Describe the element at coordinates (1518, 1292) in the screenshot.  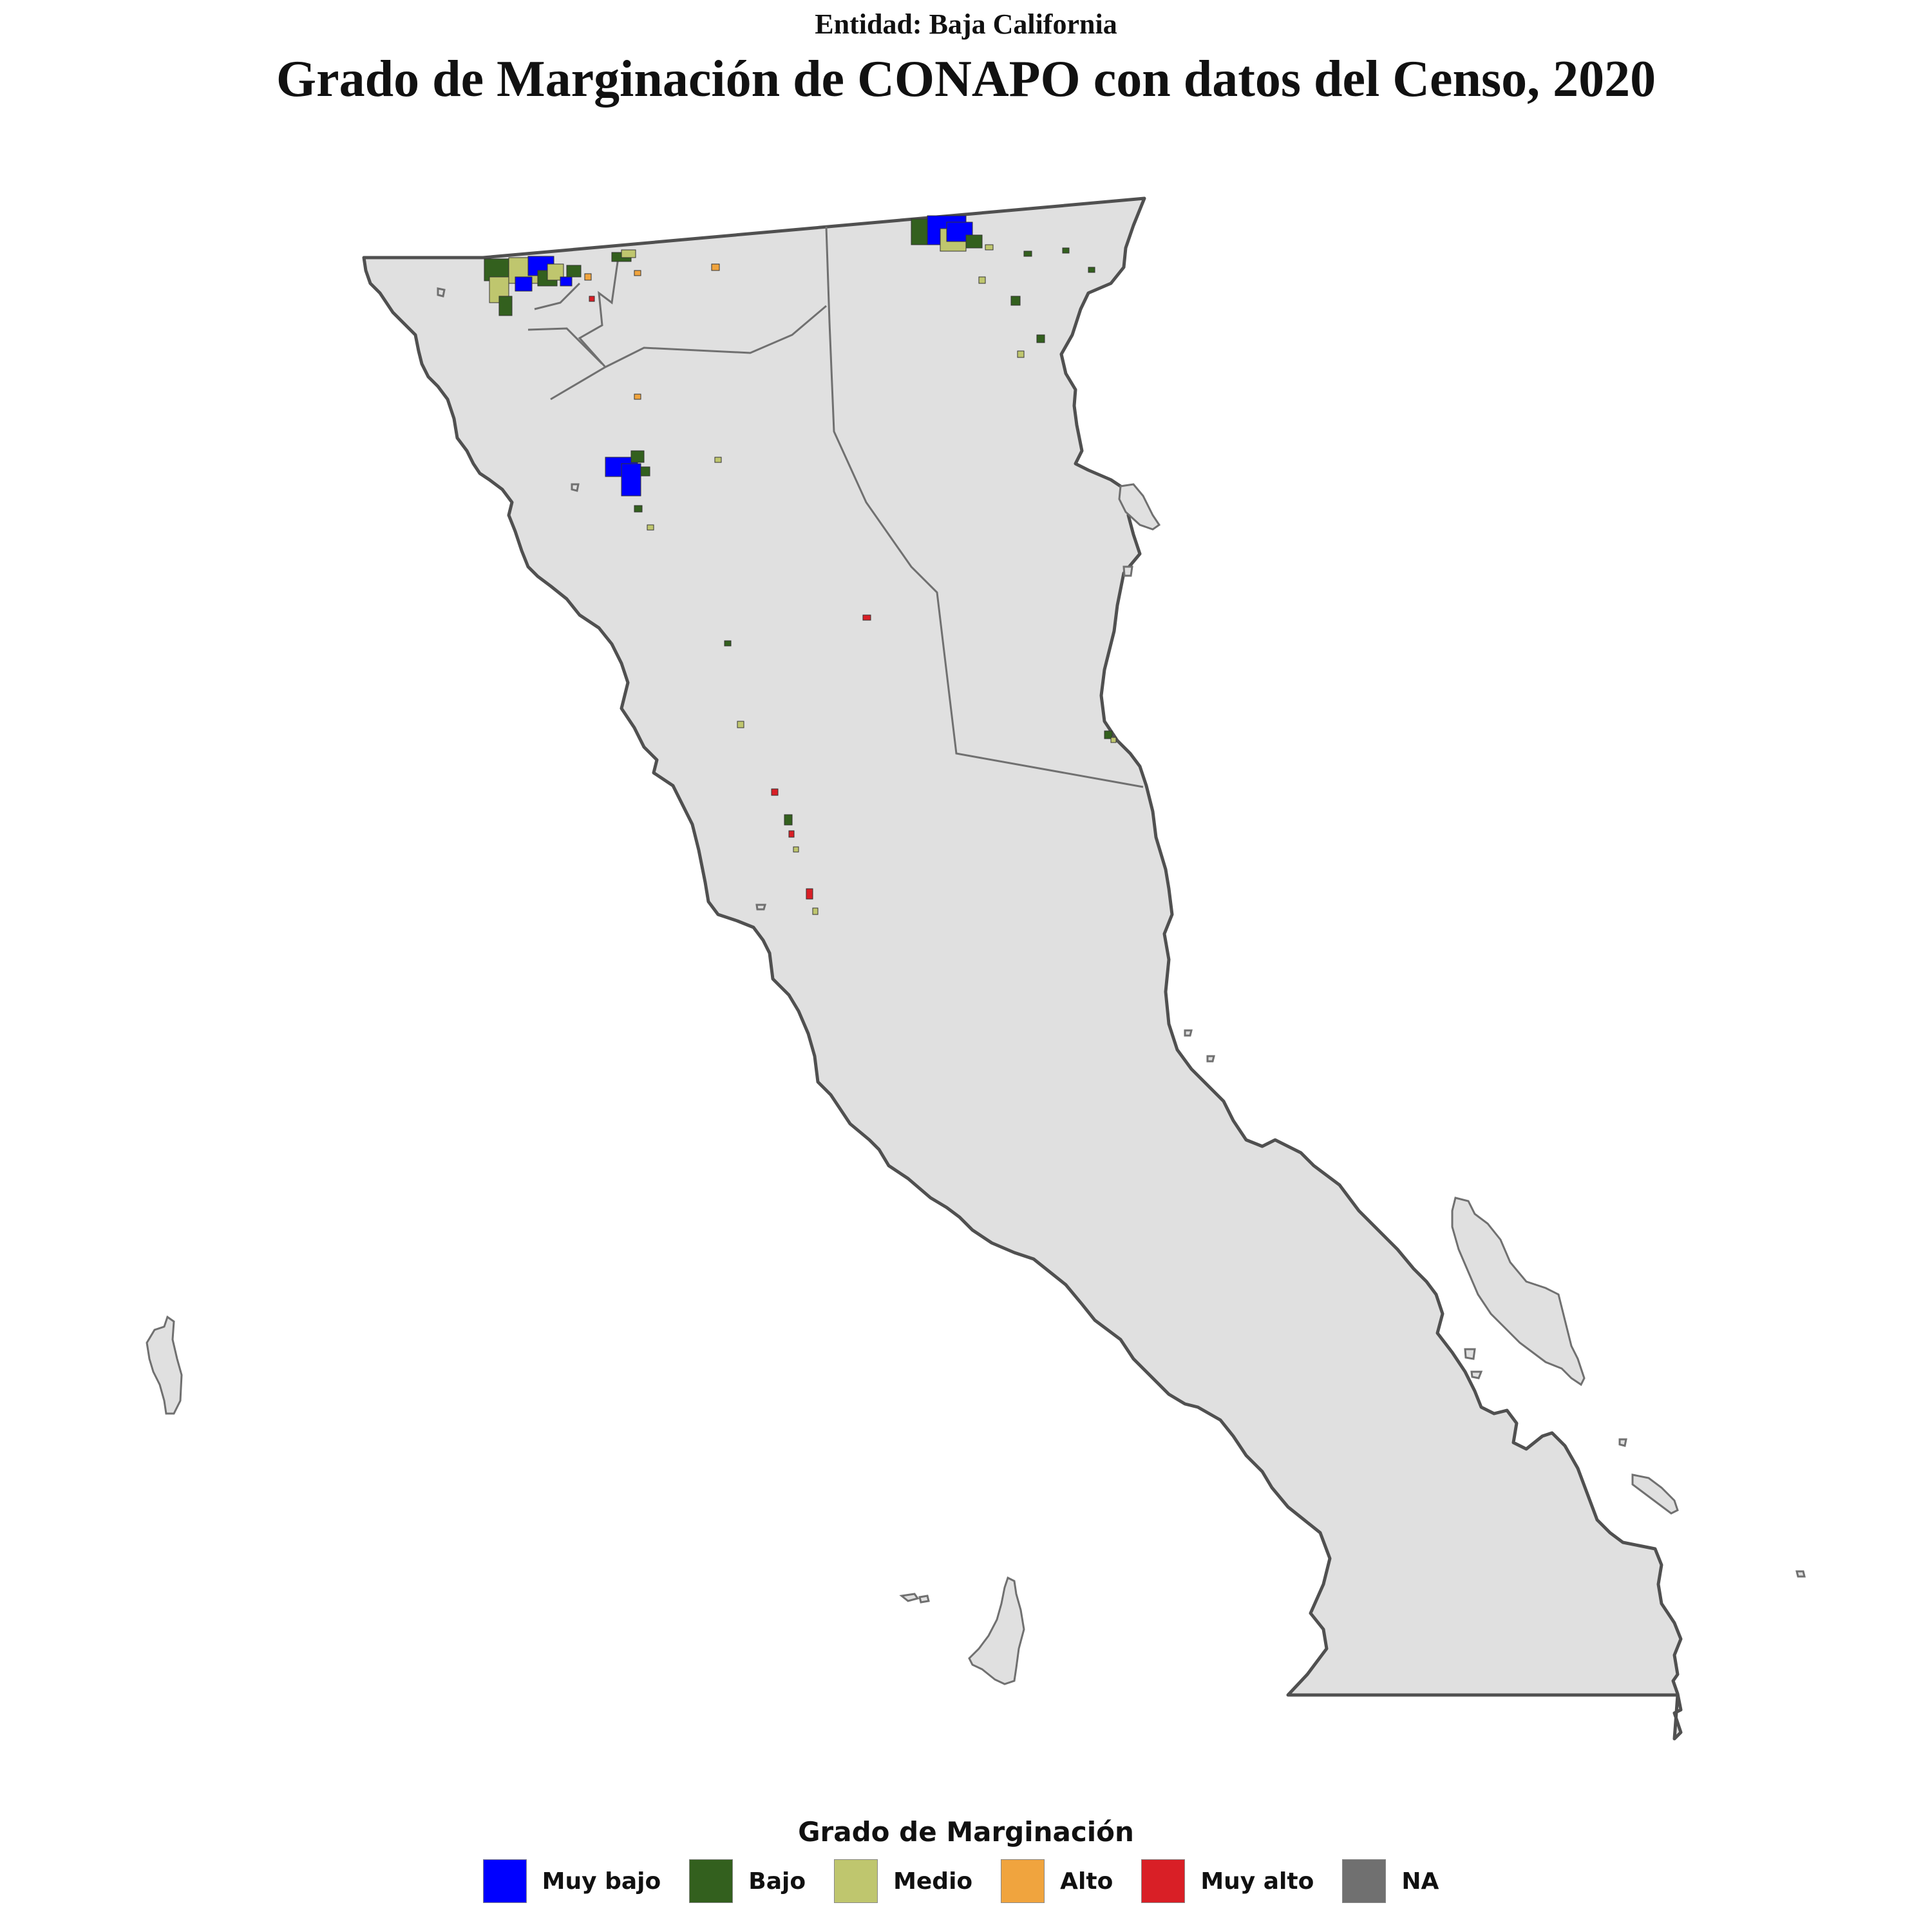
I see `island-angel-de-la-guarda` at that location.